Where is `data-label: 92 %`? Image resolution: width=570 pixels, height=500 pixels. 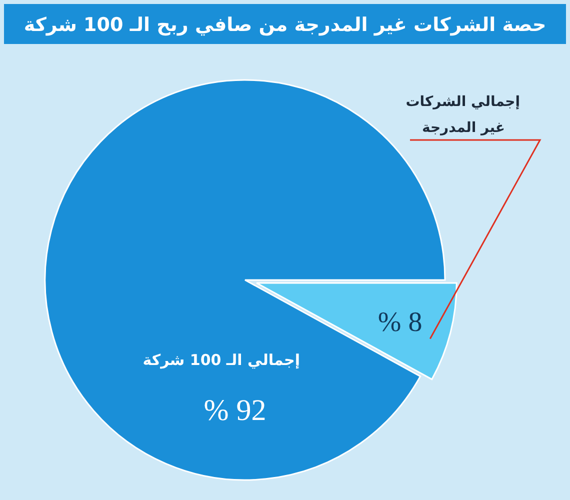
data-label: 92 % is located at coordinates (235, 410).